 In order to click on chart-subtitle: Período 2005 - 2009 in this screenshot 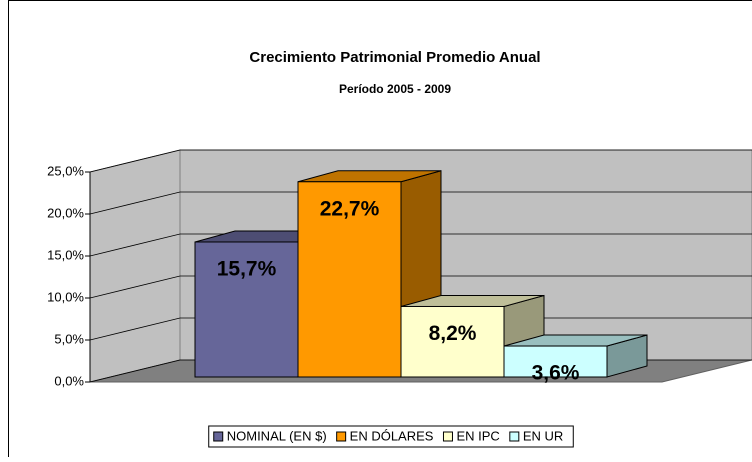, I will do `click(395, 89)`.